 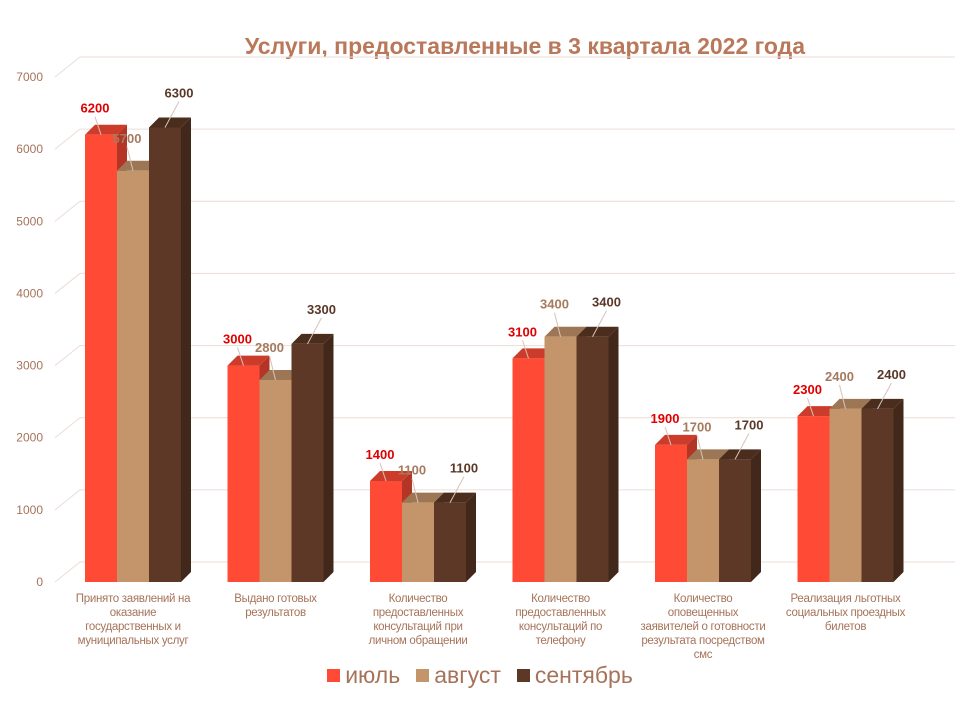 What do you see at coordinates (467, 675) in the screenshot?
I see `legend-label: август` at bounding box center [467, 675].